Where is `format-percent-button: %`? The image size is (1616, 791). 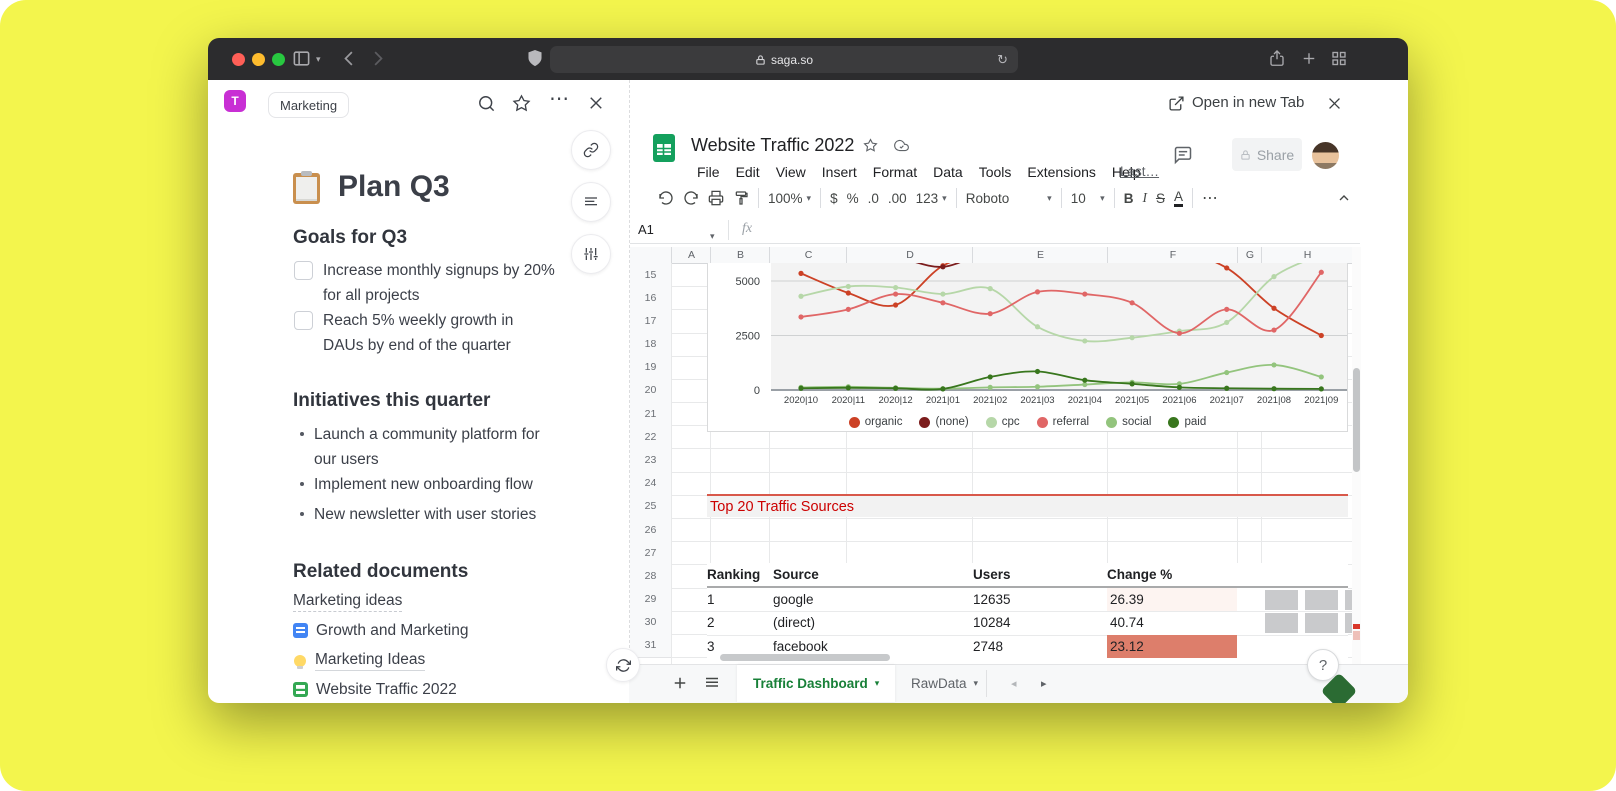
format-percent-button: % is located at coordinates (852, 198).